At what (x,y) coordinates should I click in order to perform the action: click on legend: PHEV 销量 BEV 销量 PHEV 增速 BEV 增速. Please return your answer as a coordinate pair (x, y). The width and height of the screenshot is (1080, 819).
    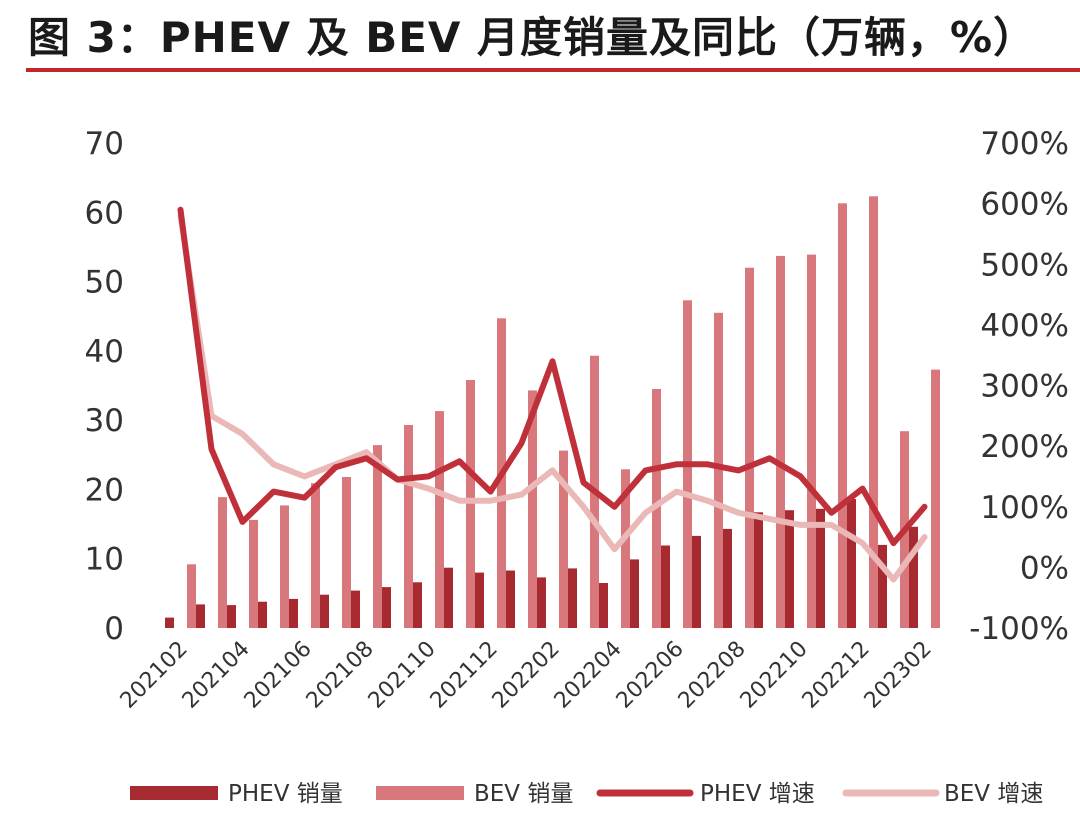
    Looking at the image, I should click on (586, 794).